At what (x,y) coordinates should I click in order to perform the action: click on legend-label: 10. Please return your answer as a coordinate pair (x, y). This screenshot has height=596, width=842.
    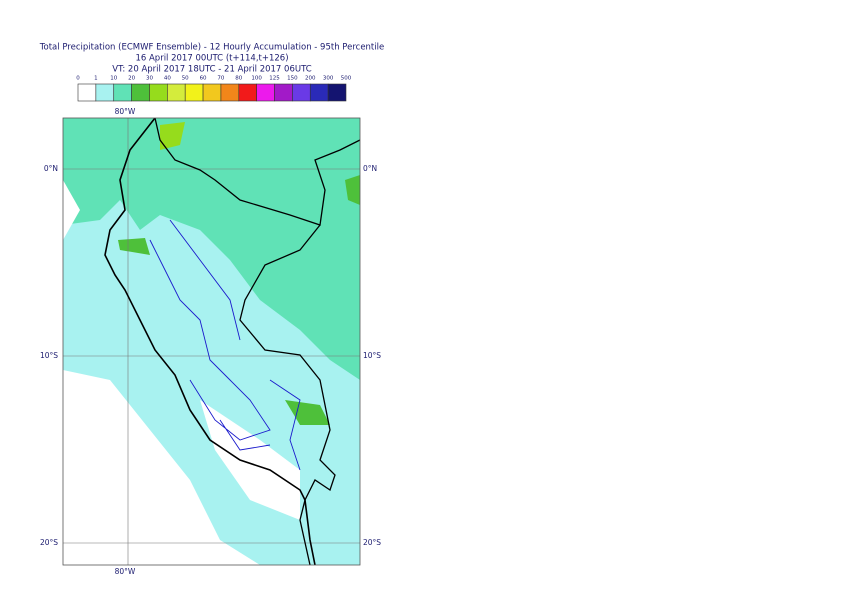
    Looking at the image, I should click on (113, 79).